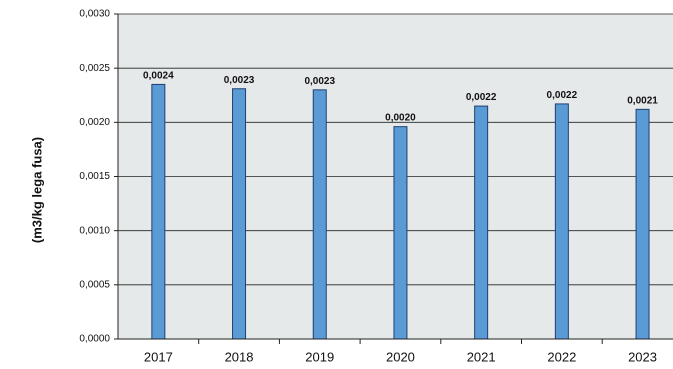 The height and width of the screenshot is (369, 673). I want to click on x-tick-label-2019: 2019, so click(319, 356).